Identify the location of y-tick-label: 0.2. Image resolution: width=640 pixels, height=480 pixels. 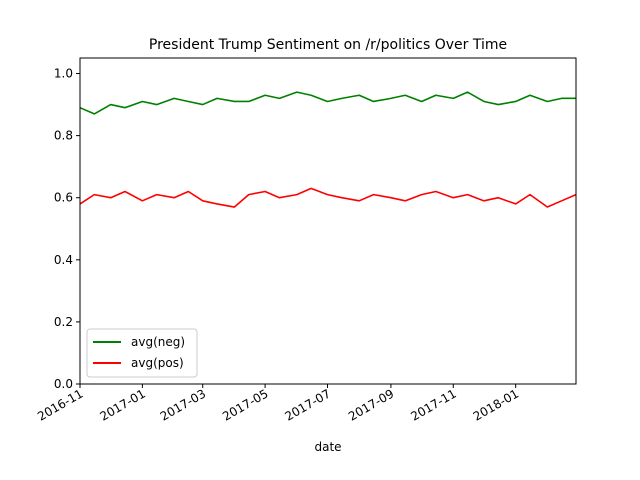
(63, 322).